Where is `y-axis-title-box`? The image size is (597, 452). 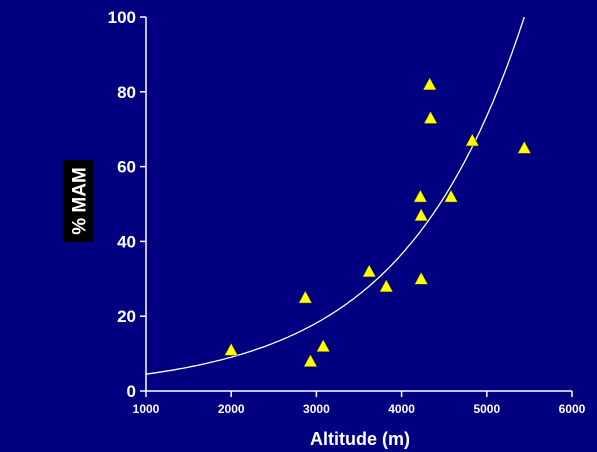
y-axis-title-box is located at coordinates (78, 201).